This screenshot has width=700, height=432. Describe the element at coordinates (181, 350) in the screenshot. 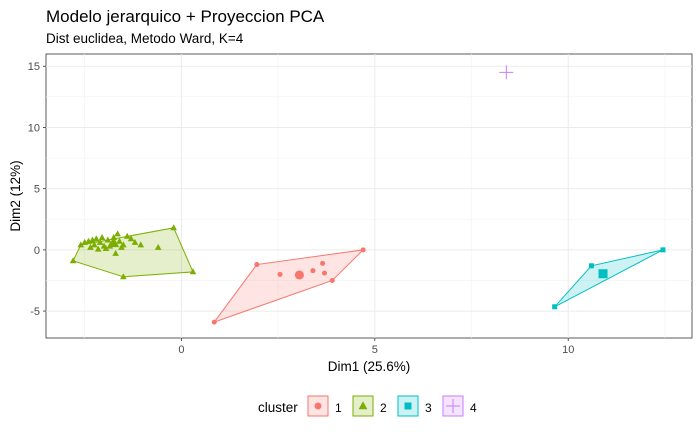

I see `x-tick-label: 0` at that location.